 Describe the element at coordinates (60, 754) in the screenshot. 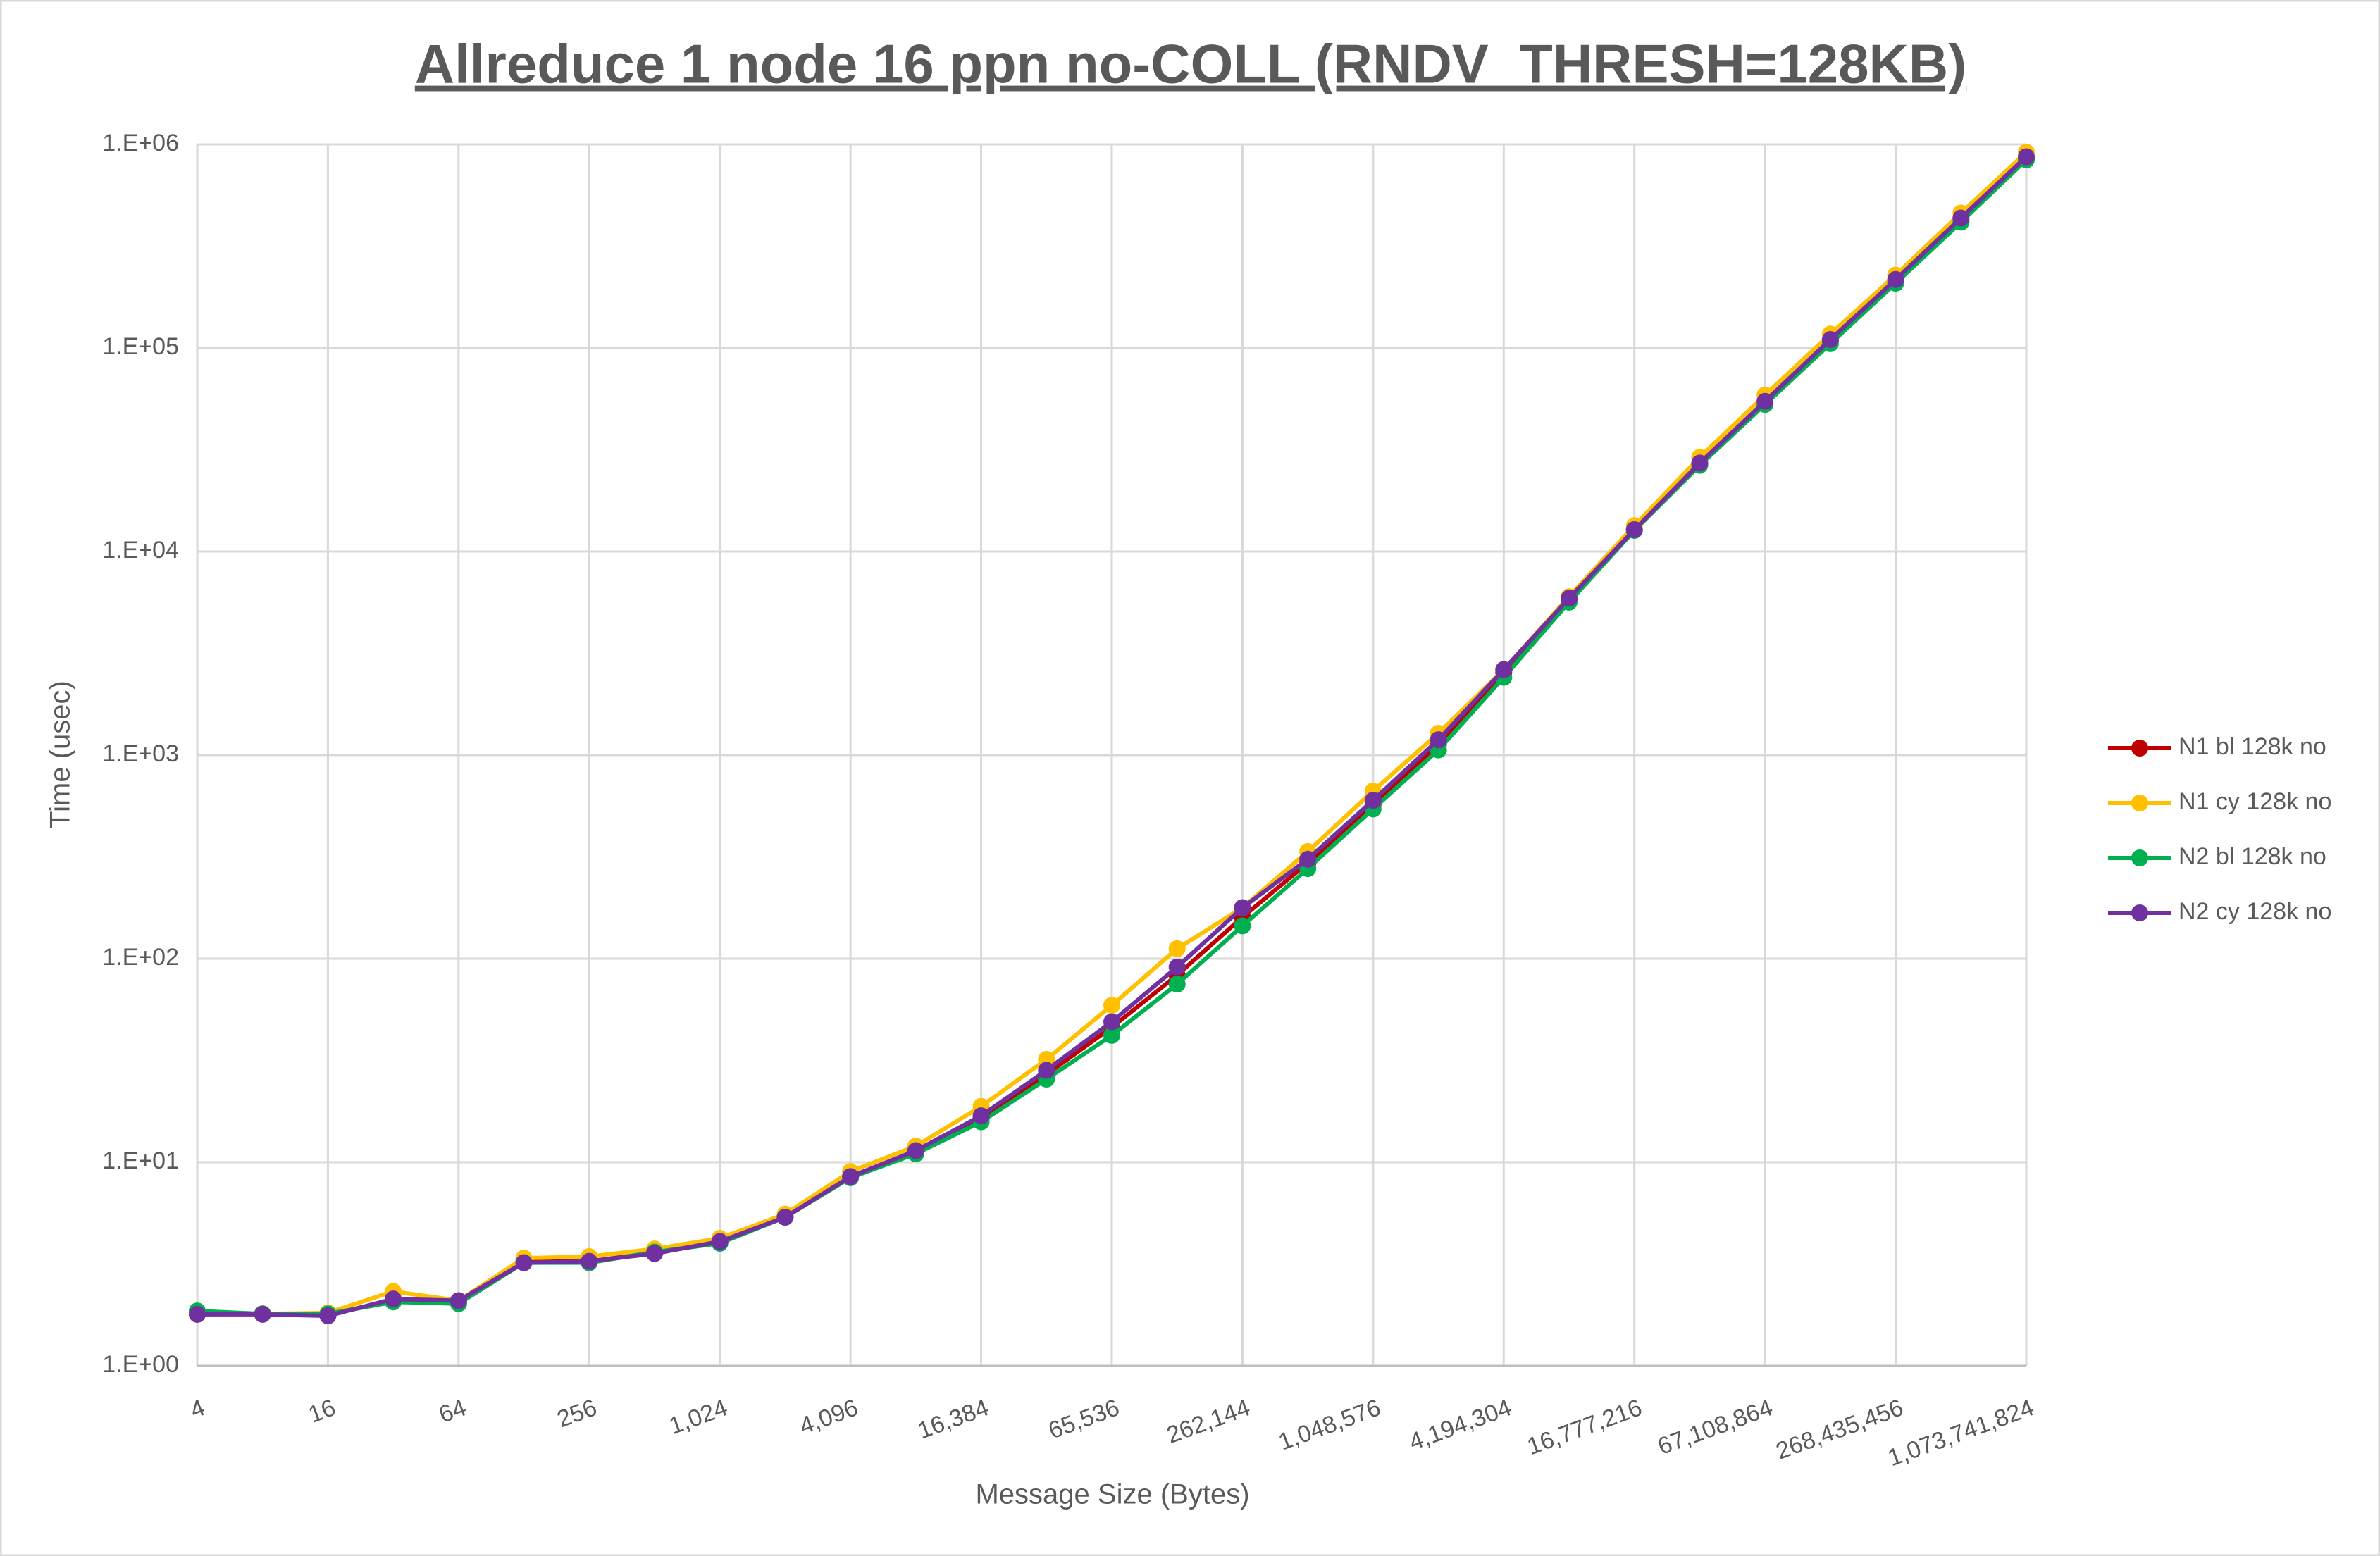

I see `y-axis-title: Time (usec)` at that location.